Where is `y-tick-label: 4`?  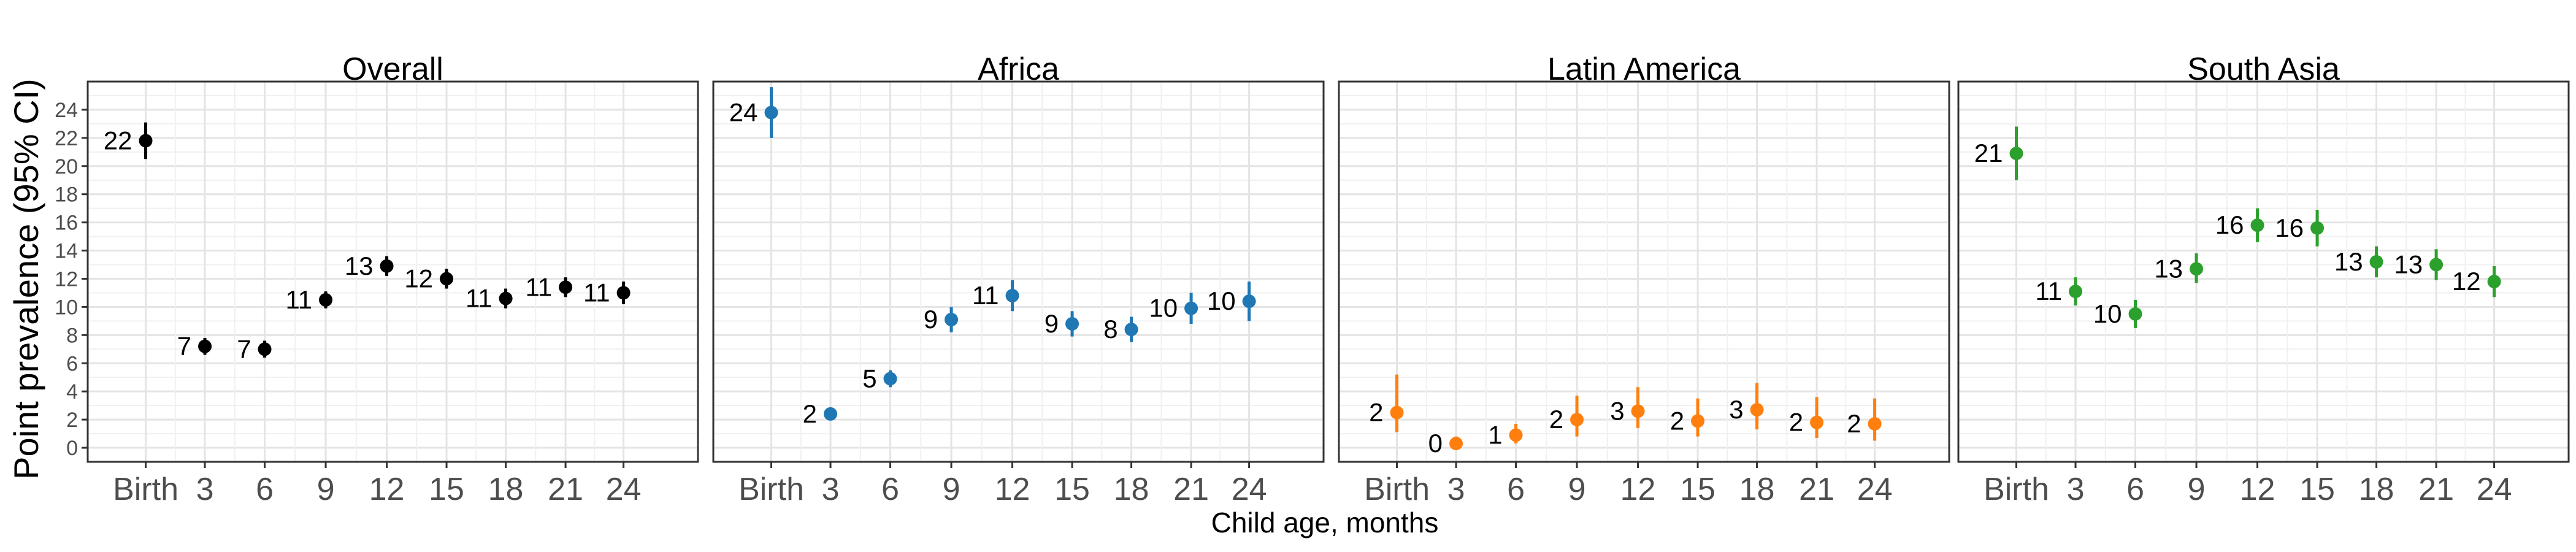 y-tick-label: 4 is located at coordinates (72, 392).